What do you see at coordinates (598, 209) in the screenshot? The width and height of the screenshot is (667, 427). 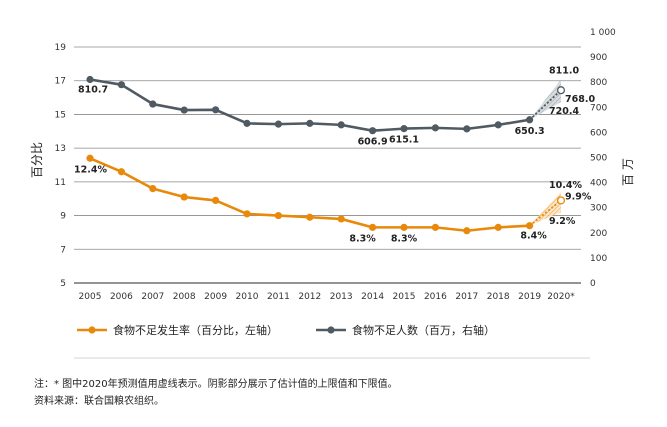 I see `right-tick-label: 300` at bounding box center [598, 209].